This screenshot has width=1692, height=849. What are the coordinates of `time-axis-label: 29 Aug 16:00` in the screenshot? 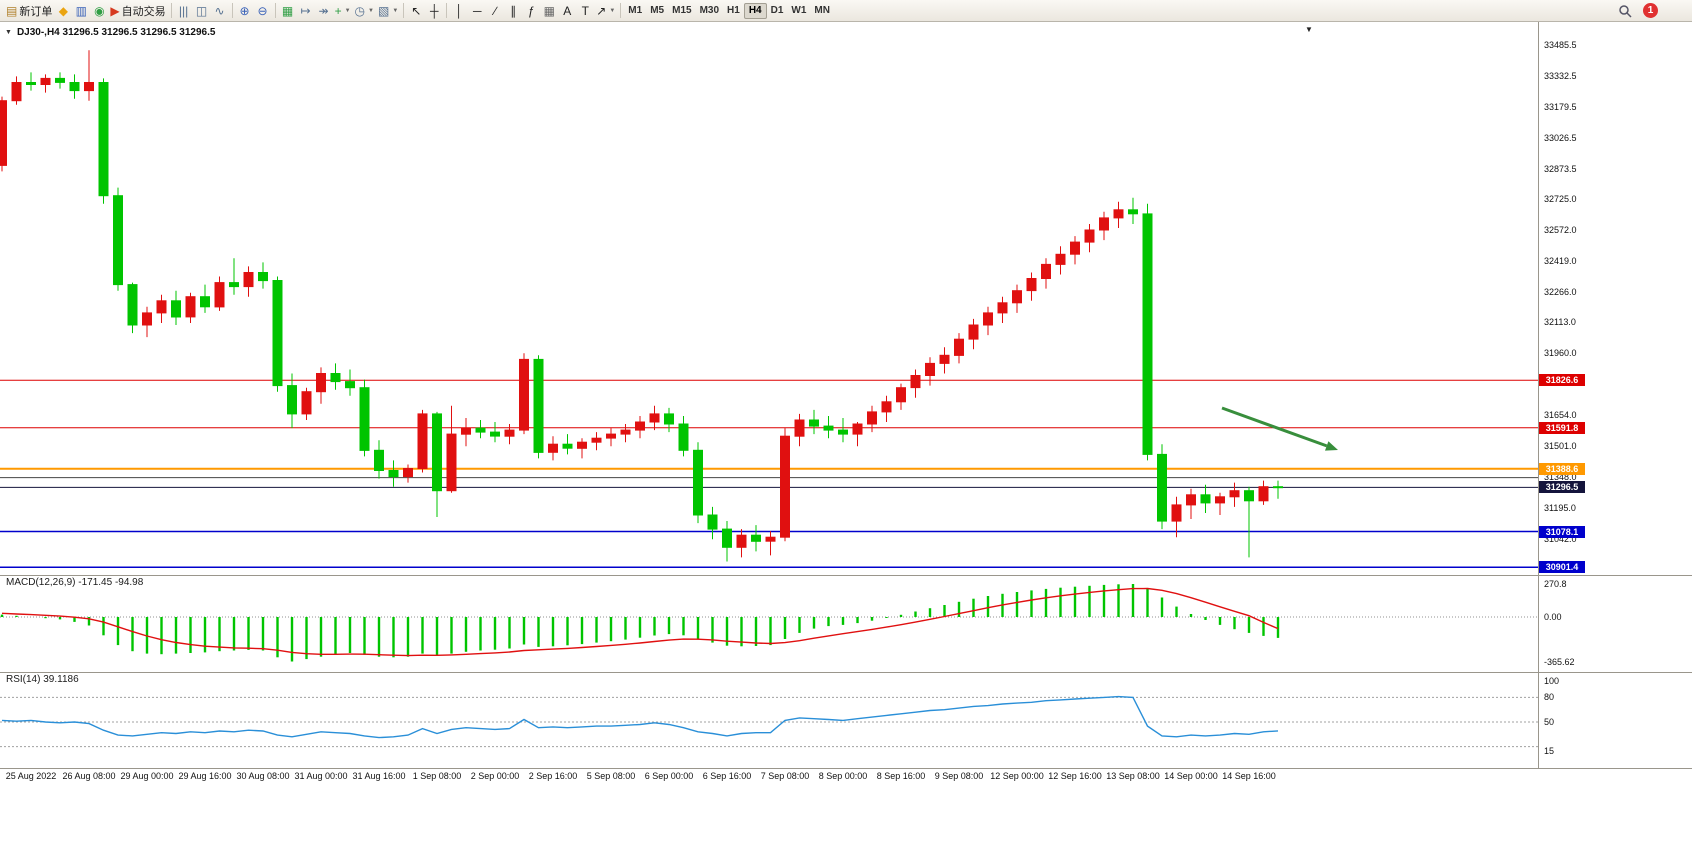 It's located at (205, 776).